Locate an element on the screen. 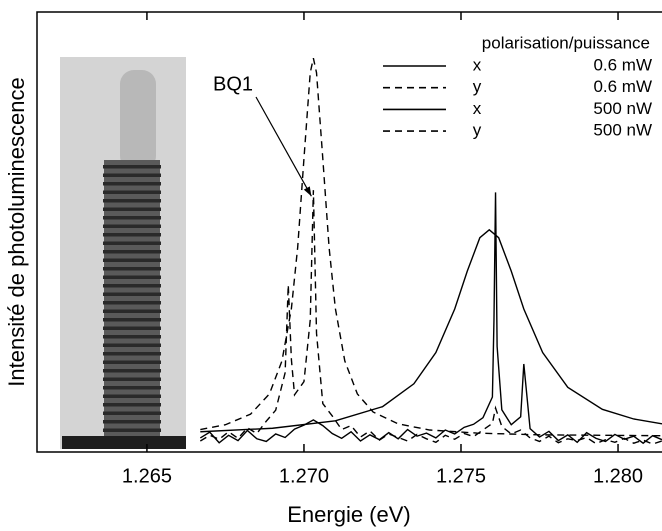  inset-image is located at coordinates (123, 253).